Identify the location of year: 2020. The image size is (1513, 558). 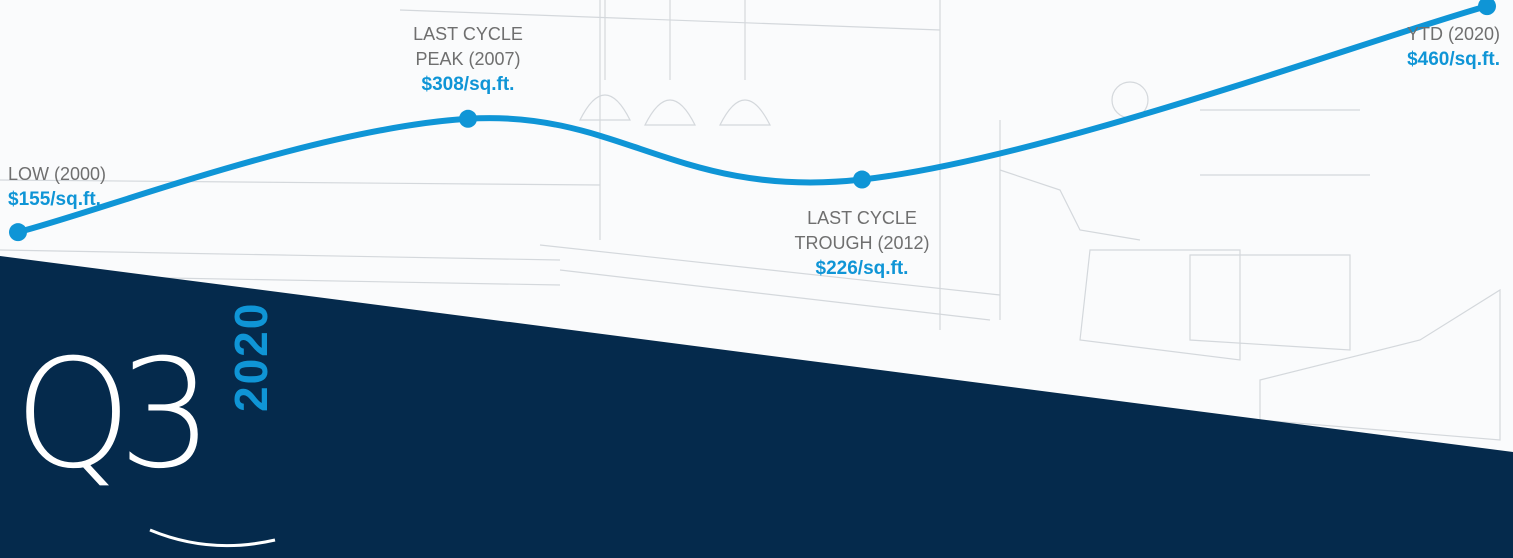
(251, 356).